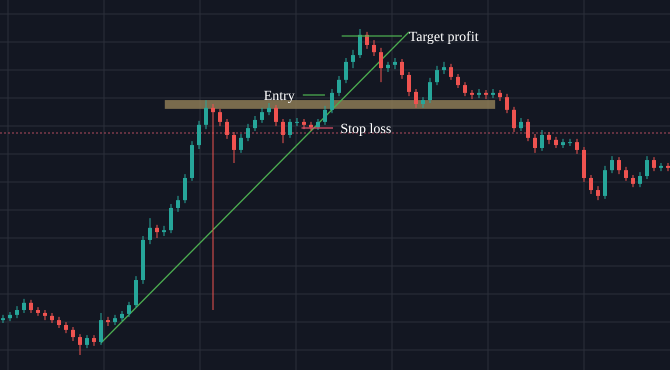 The height and width of the screenshot is (370, 670). What do you see at coordinates (366, 129) in the screenshot?
I see `annotation: Stop loss` at bounding box center [366, 129].